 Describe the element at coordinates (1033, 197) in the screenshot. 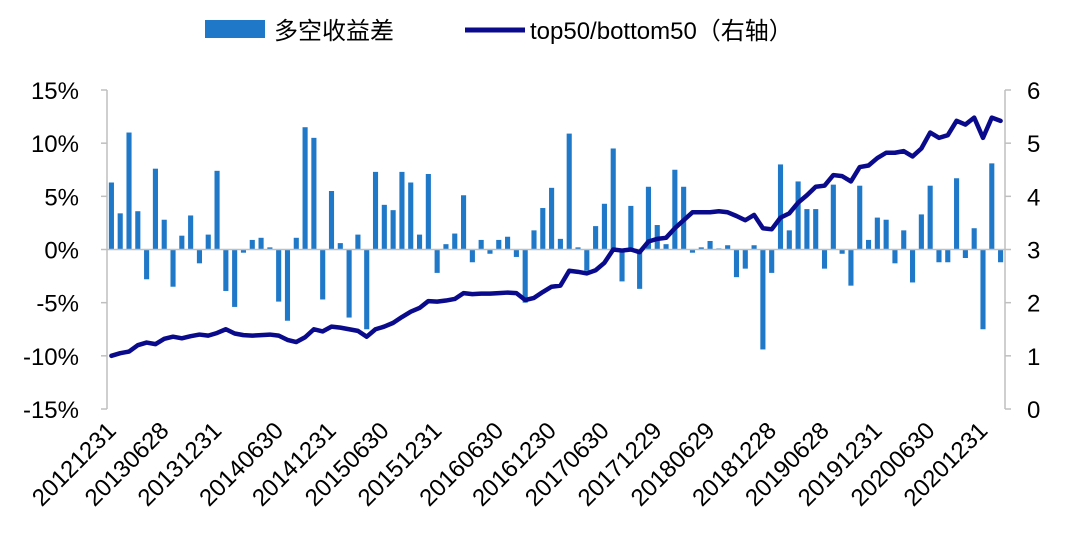

I see `right-tick-label: 4` at that location.